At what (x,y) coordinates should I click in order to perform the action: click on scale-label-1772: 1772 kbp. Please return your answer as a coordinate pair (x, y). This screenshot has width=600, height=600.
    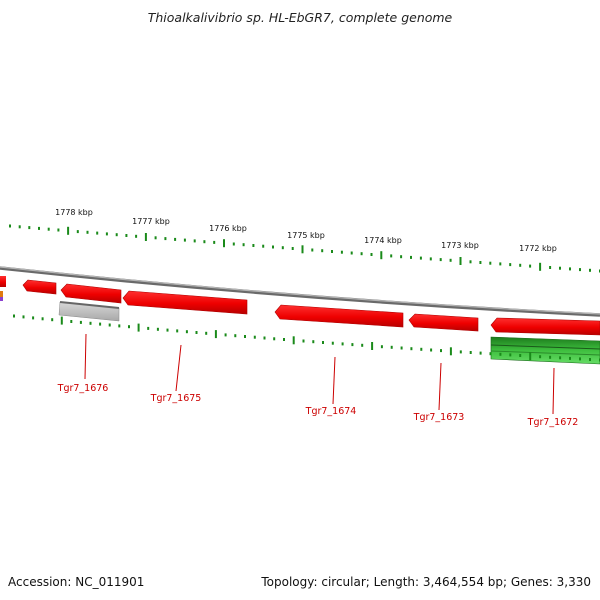
    Looking at the image, I should click on (538, 248).